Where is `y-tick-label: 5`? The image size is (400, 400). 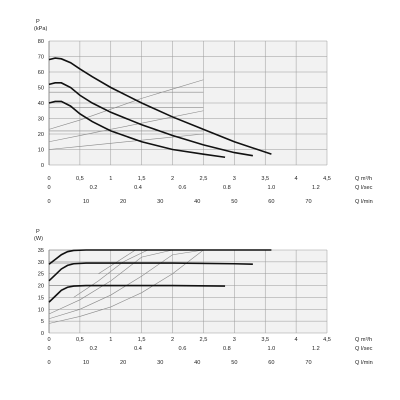 y-tick-label: 5 is located at coordinates (42, 322).